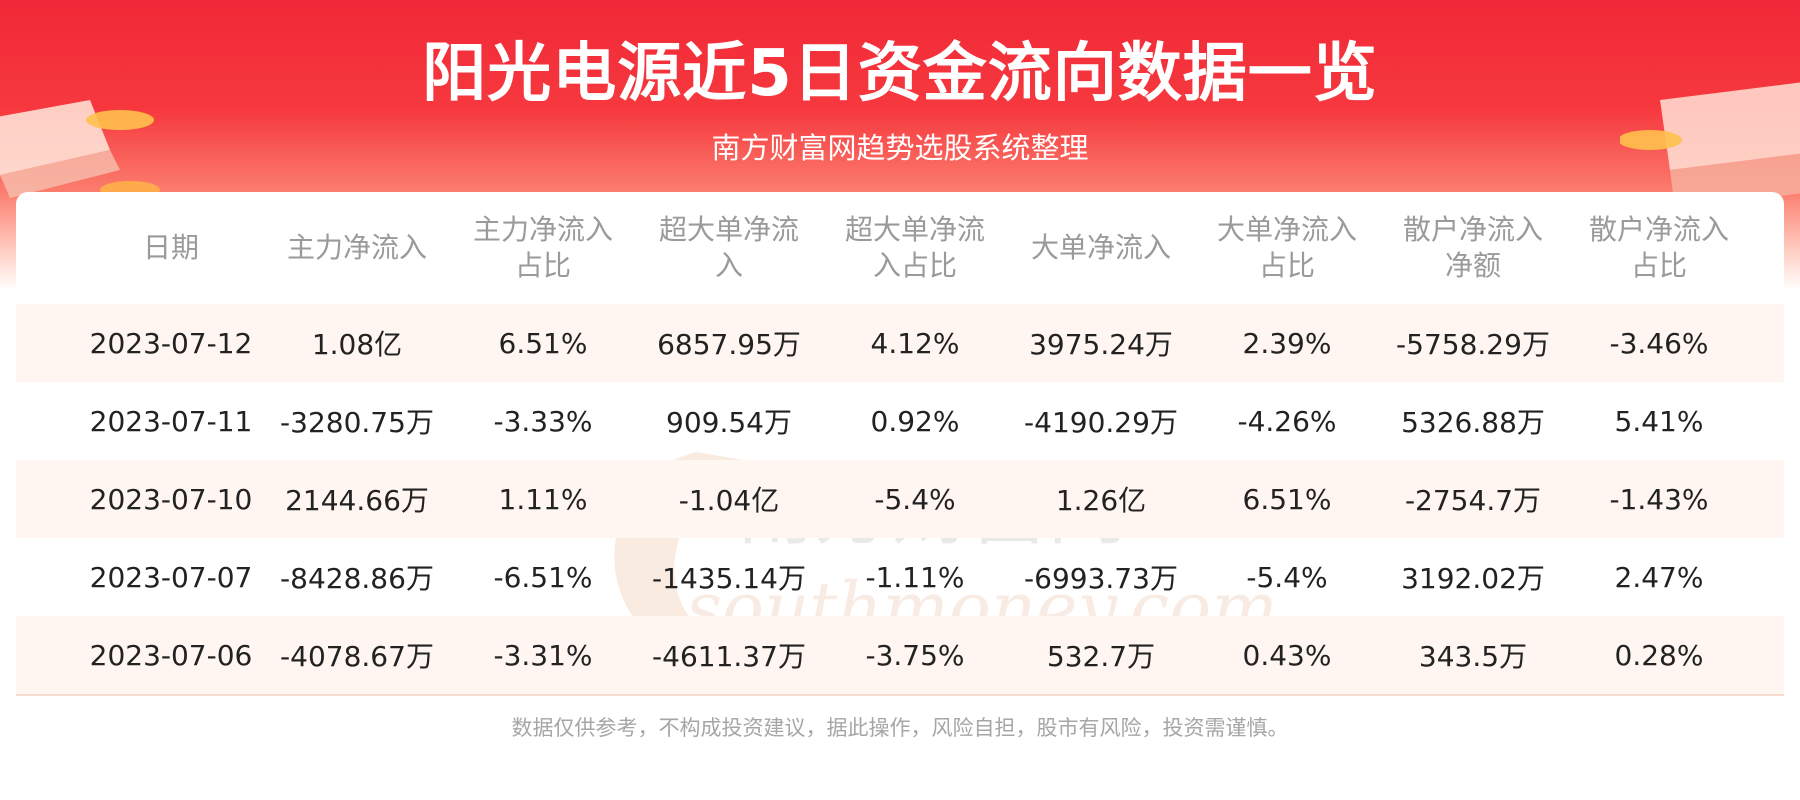  I want to click on table-cell: -4190.29万, so click(1101, 422).